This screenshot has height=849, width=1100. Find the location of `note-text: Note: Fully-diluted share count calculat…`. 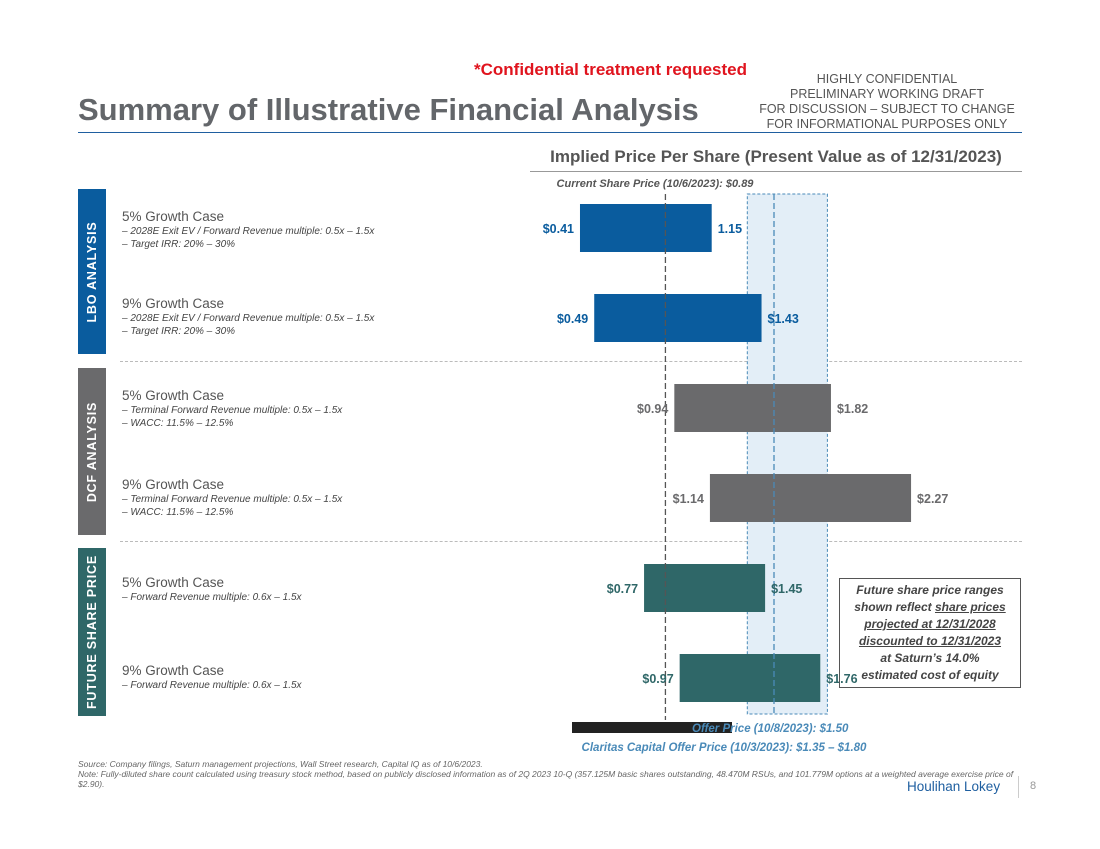

note-text: Note: Fully-diluted share count calculat… is located at coordinates (546, 779).